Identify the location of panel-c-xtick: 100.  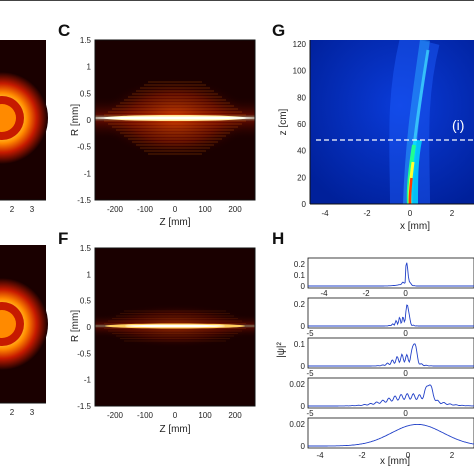
(205, 209).